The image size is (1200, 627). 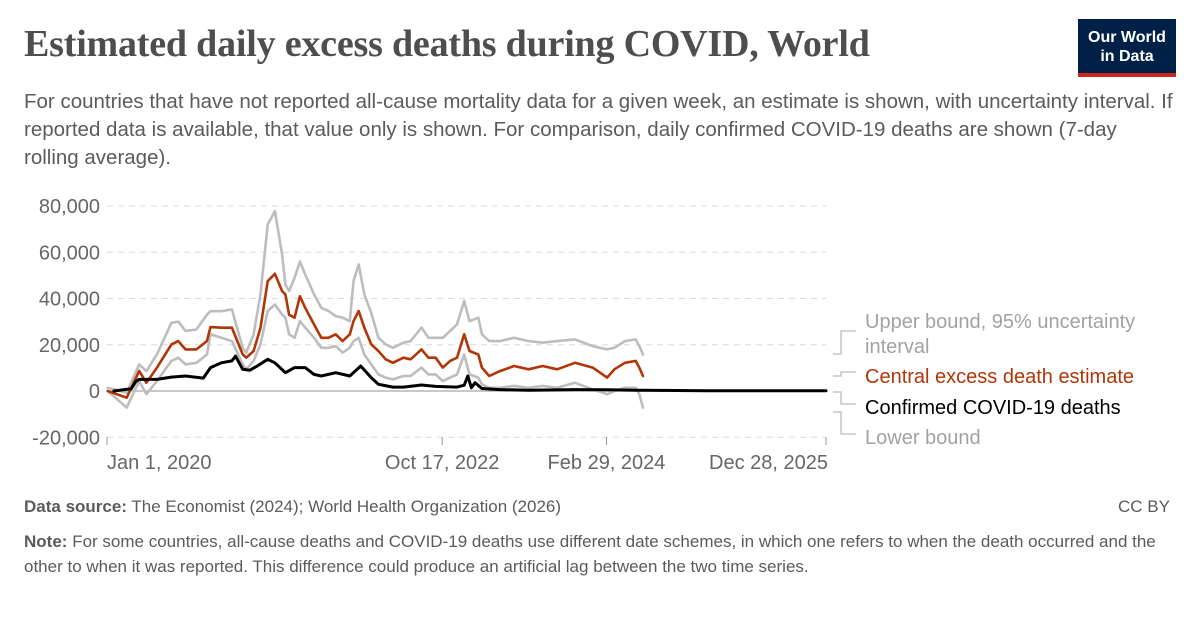 I want to click on y-tick-label: -20,000, so click(x=66, y=438).